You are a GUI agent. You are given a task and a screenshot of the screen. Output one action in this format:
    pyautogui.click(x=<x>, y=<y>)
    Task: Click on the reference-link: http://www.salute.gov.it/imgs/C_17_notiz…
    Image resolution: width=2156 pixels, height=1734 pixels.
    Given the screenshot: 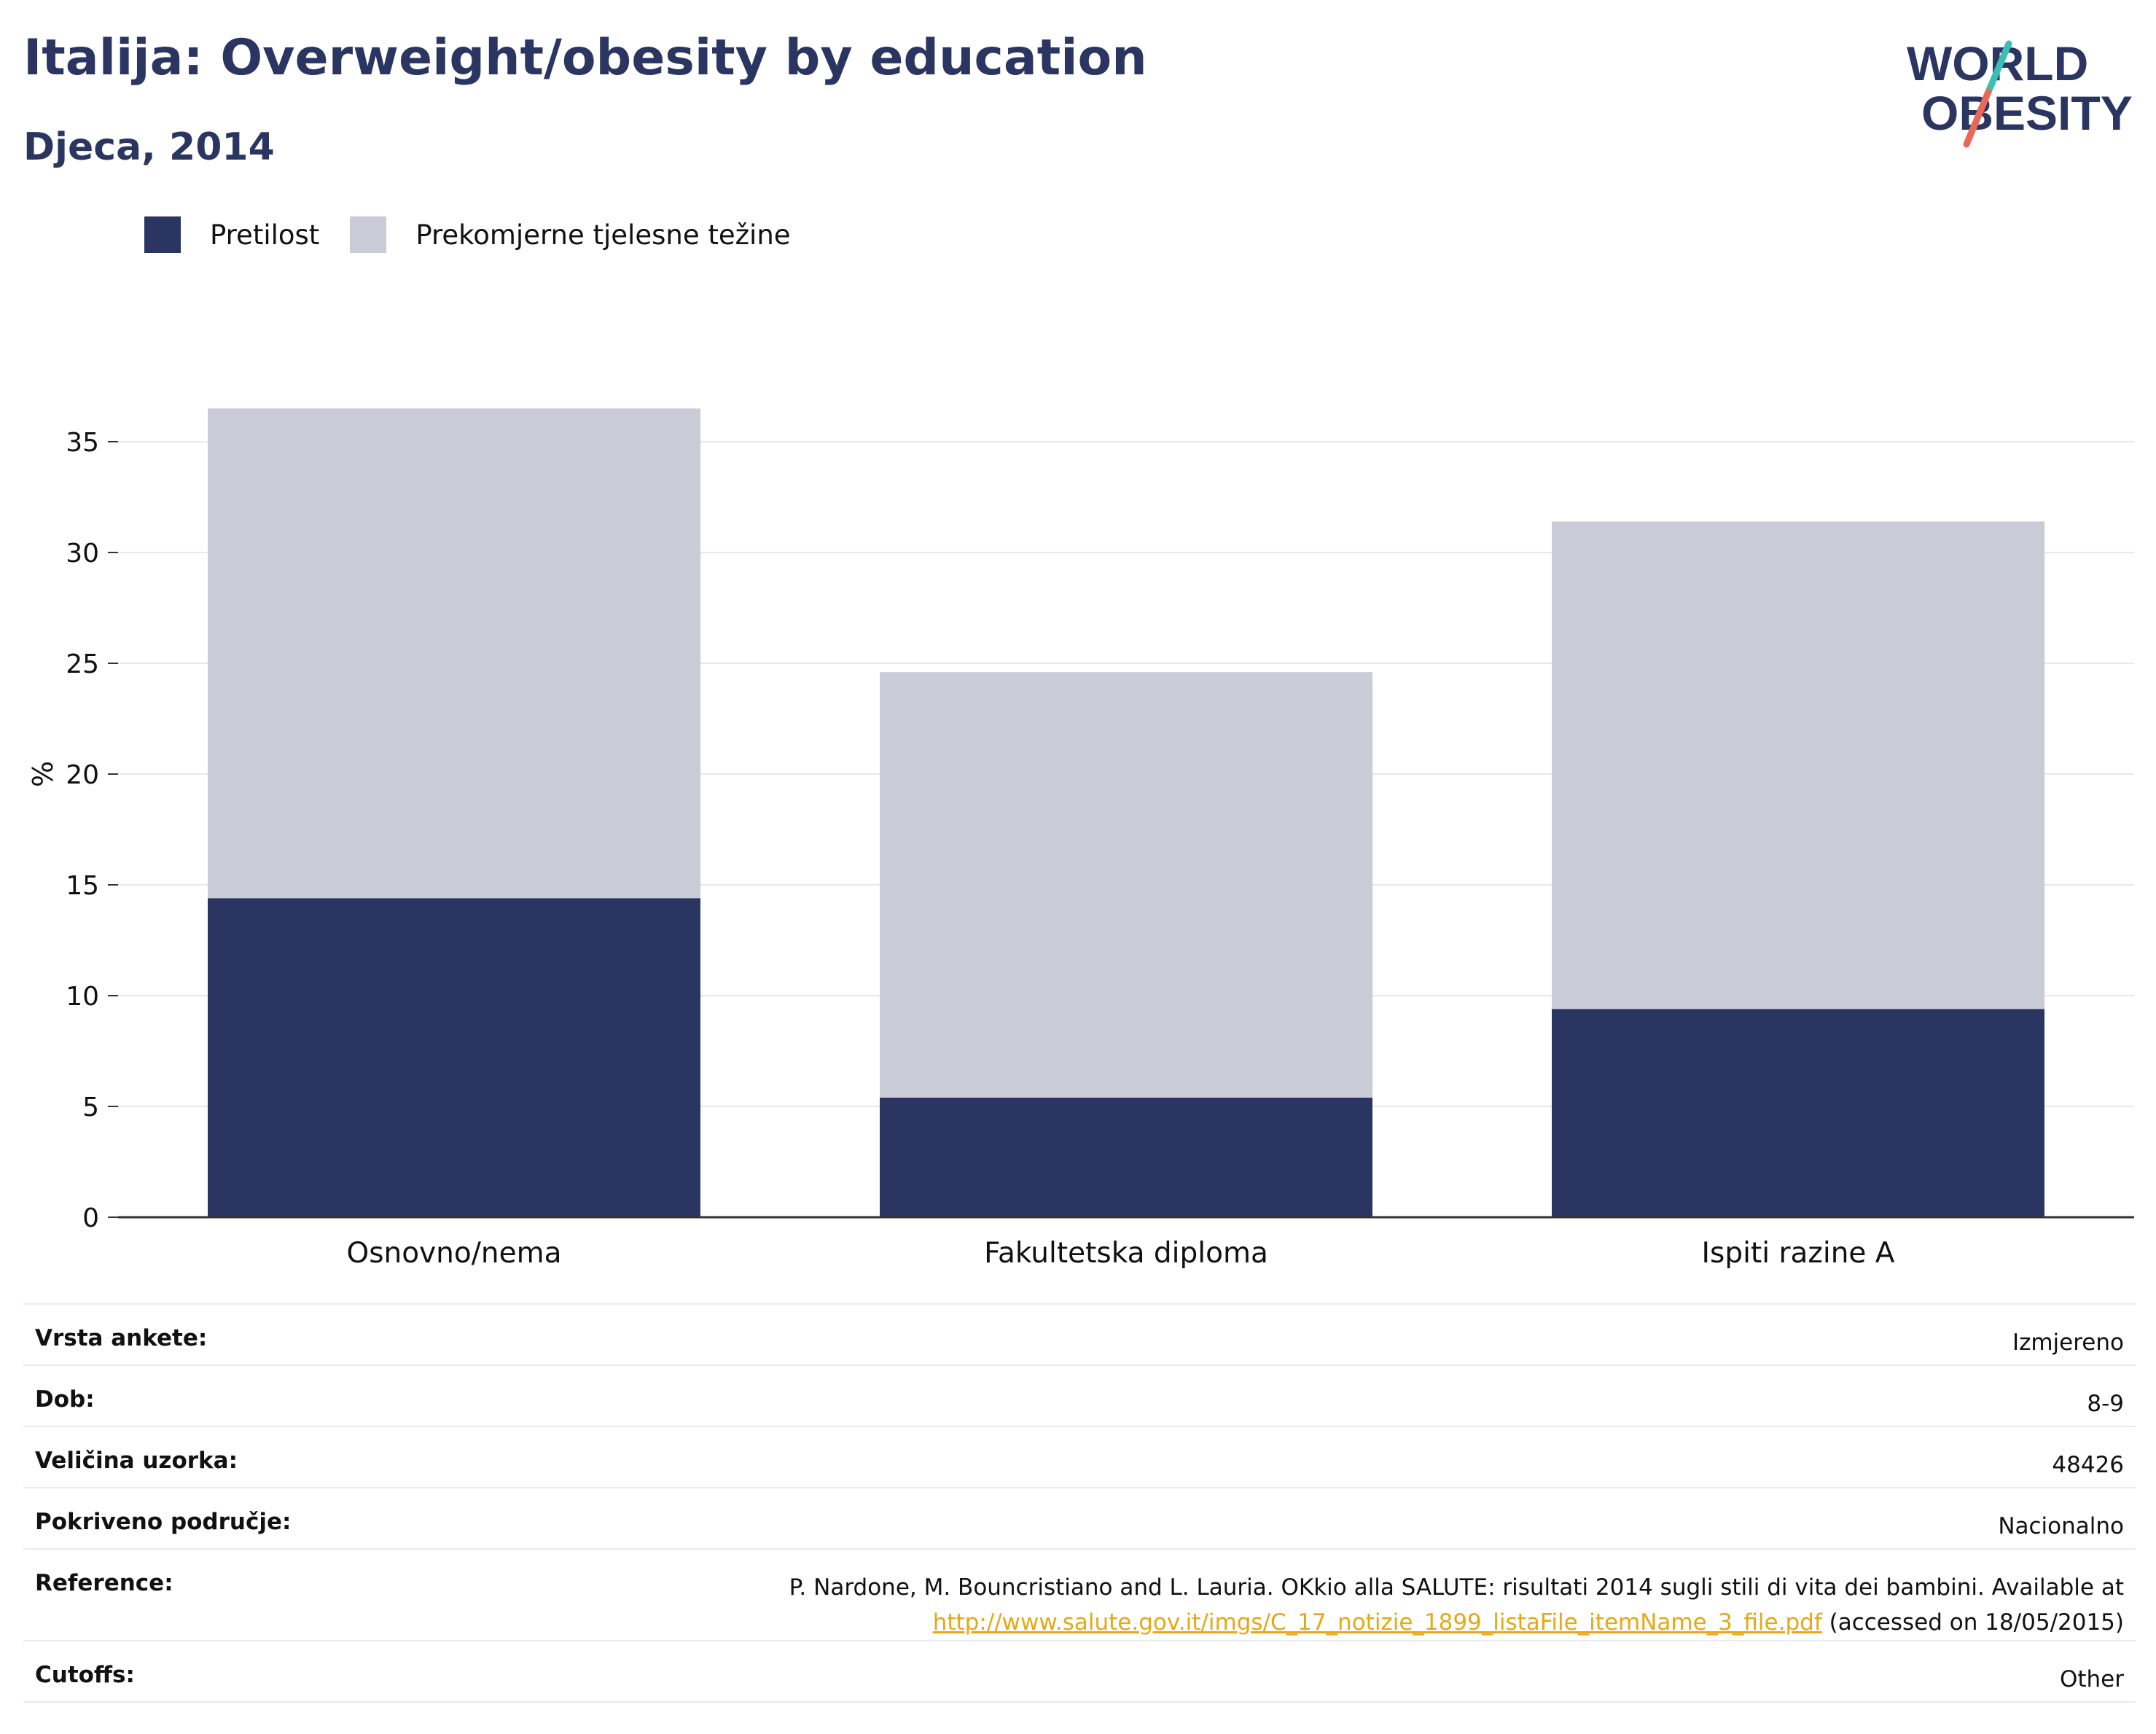 What is the action you would take?
    pyautogui.click(x=1377, y=1622)
    